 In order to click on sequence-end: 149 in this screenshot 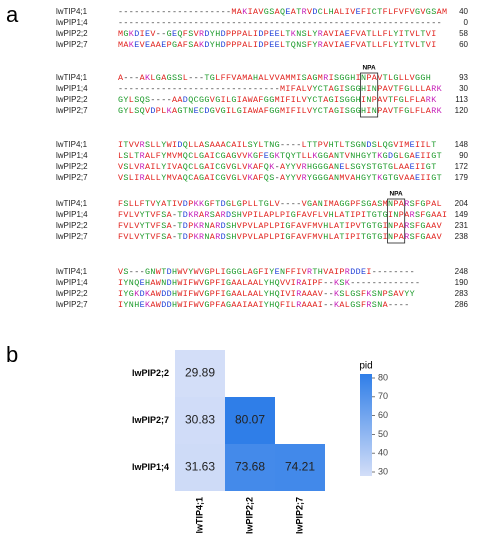, I will do `click(462, 214)`.